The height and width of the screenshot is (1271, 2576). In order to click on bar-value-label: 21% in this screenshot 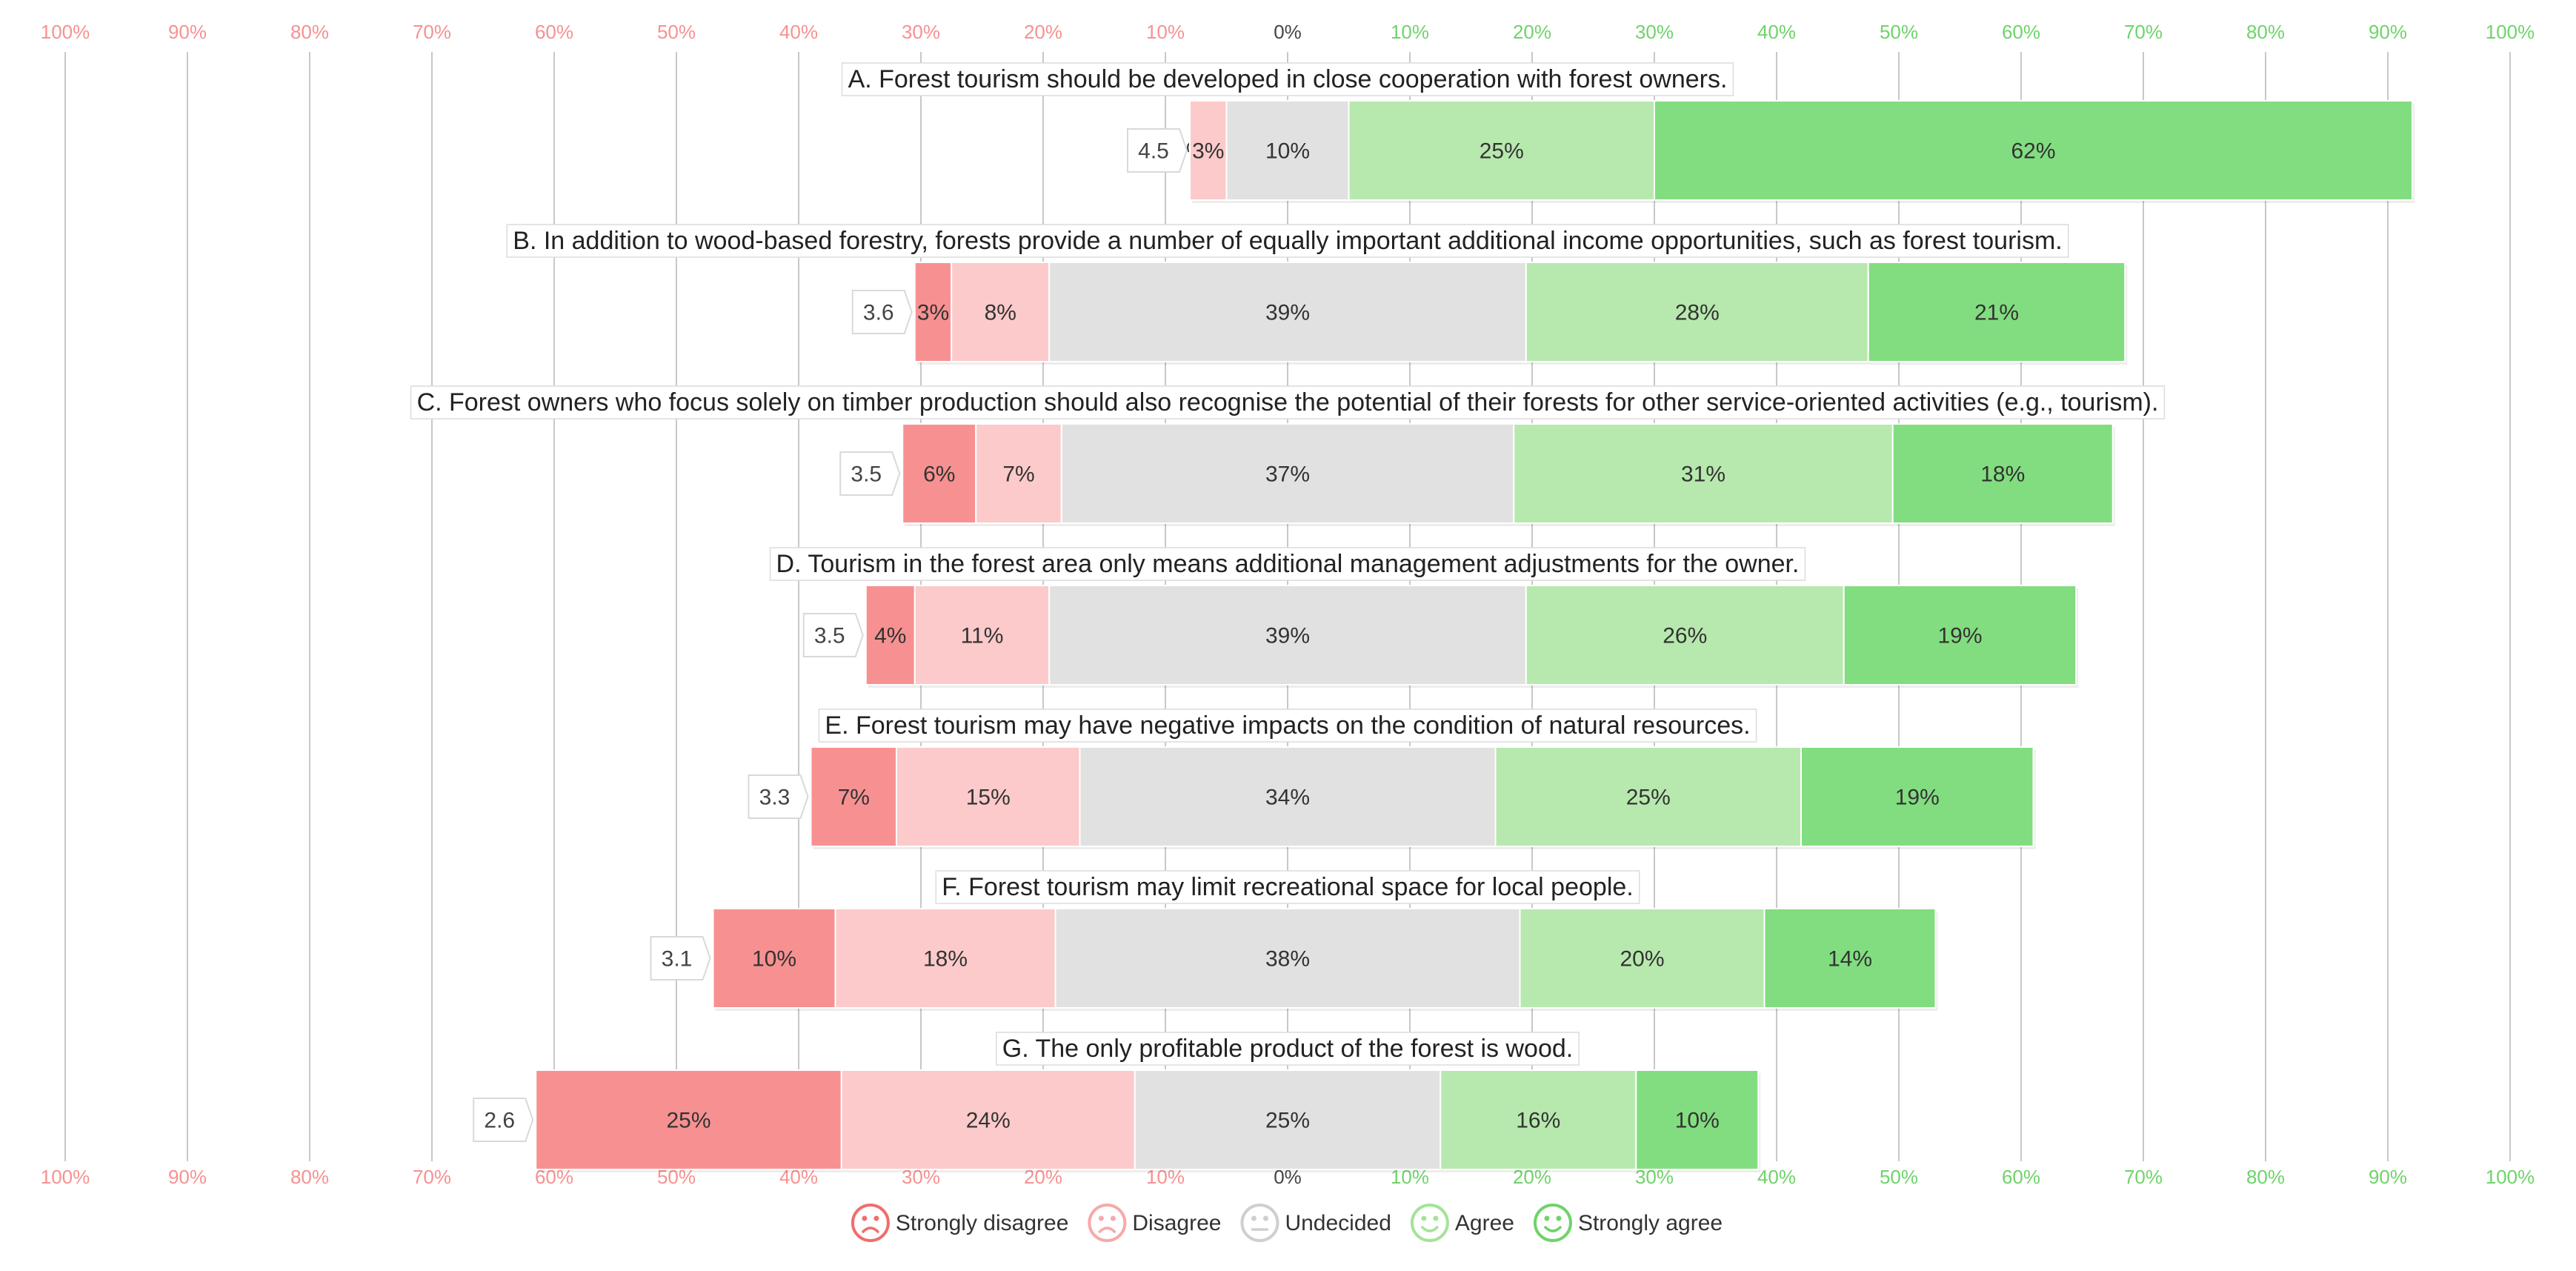, I will do `click(1997, 313)`.